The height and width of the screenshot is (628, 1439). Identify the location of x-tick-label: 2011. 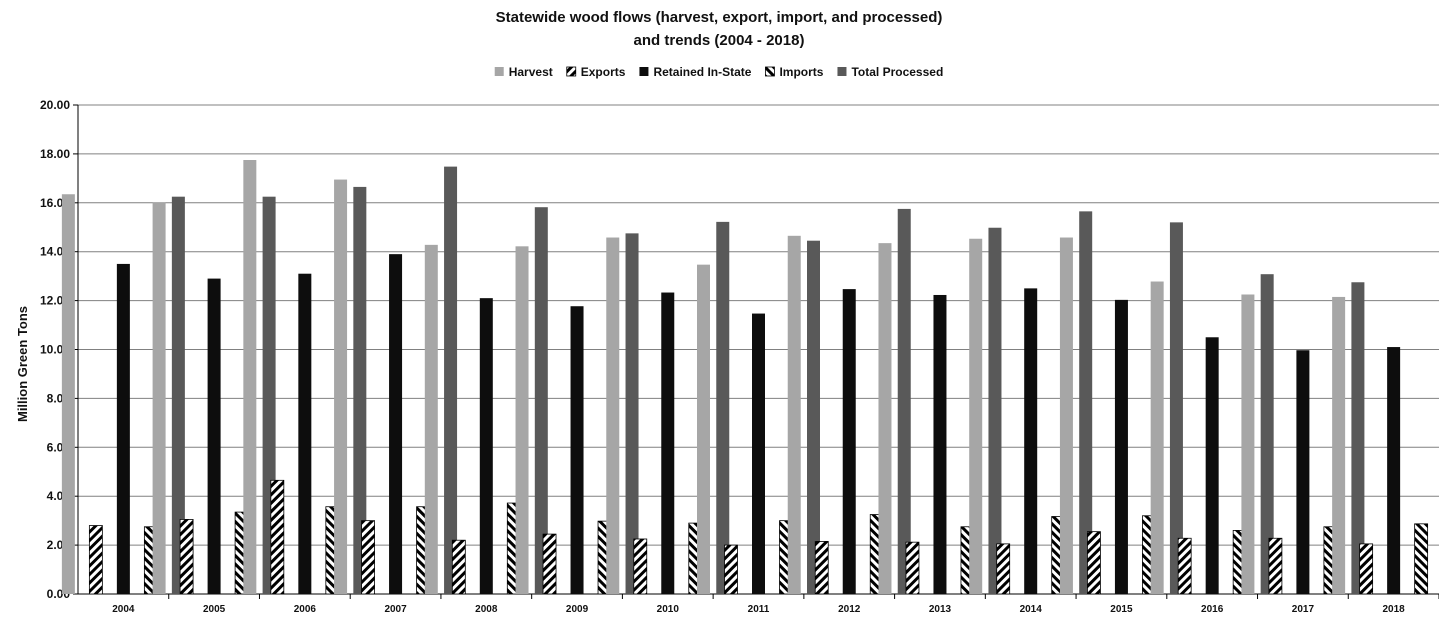
(759, 609).